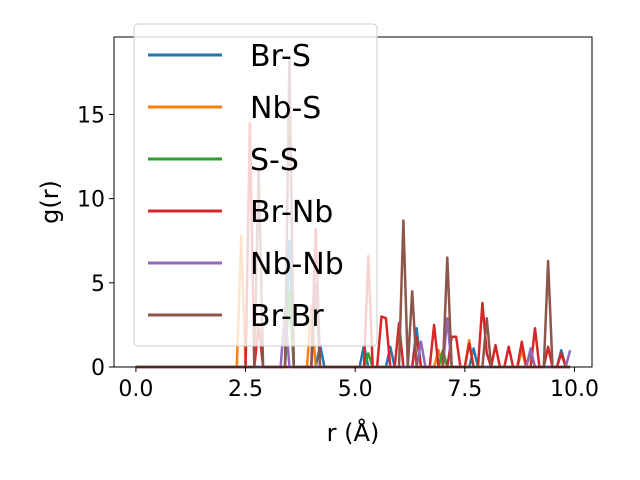 The image size is (640, 480). What do you see at coordinates (245, 389) in the screenshot?
I see `x-tick-label: 2.5` at bounding box center [245, 389].